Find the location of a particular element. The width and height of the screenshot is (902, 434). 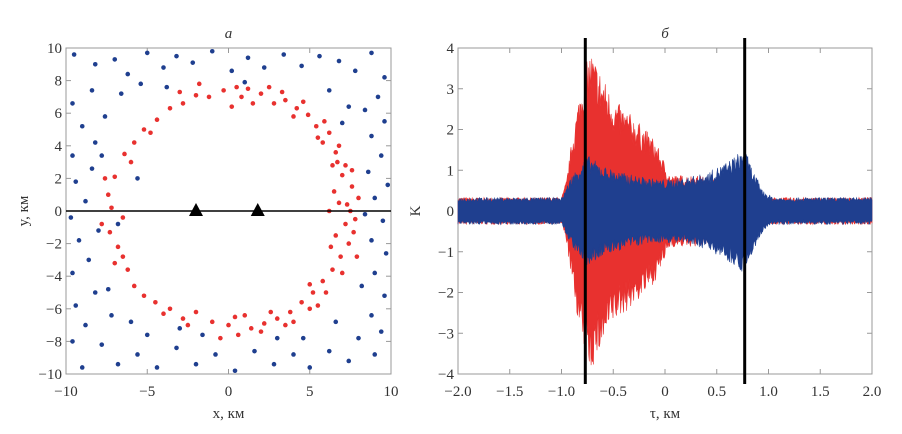

y-tick-label: 0 is located at coordinates (451, 212).